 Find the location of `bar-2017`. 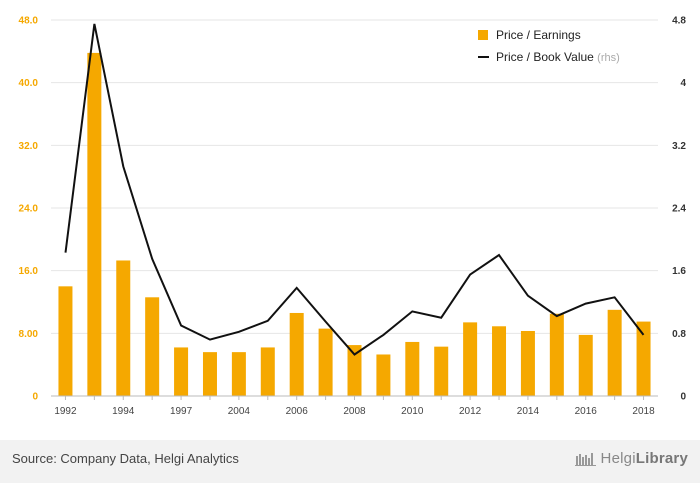

bar-2017 is located at coordinates (614, 352).